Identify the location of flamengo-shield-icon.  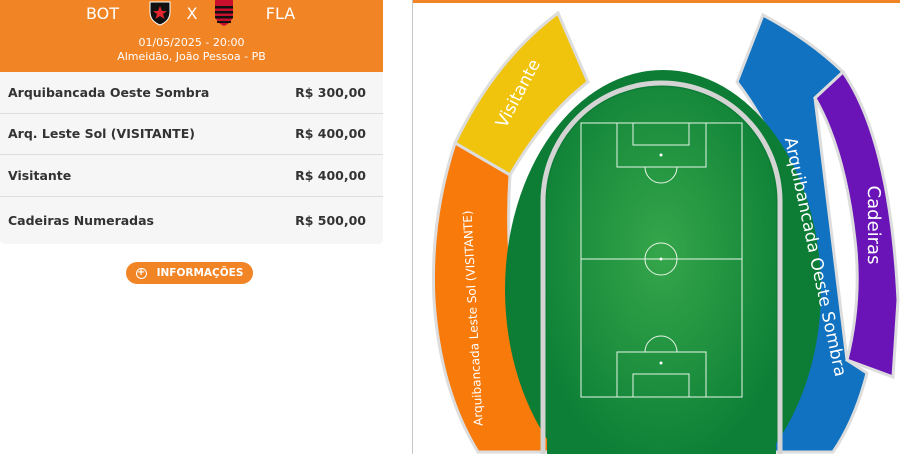
(223, 13).